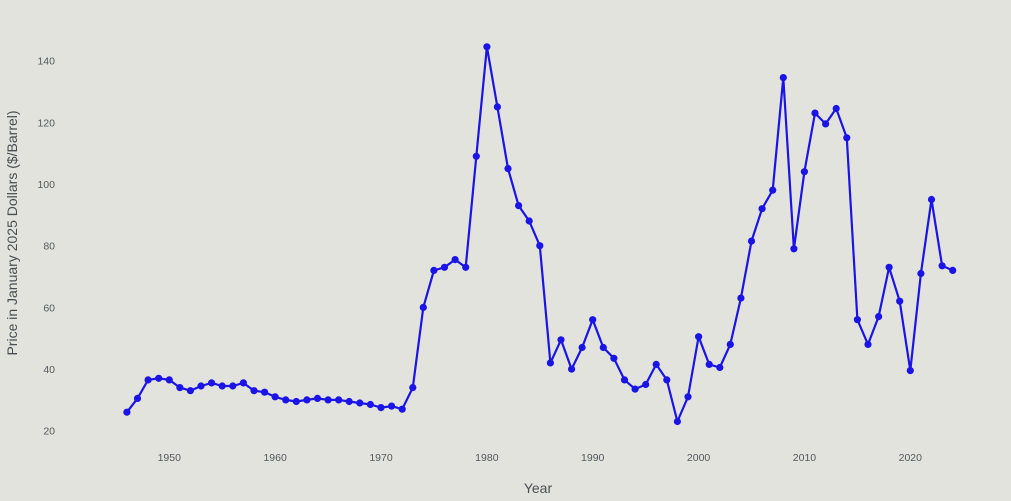 Image resolution: width=1011 pixels, height=501 pixels. What do you see at coordinates (699, 458) in the screenshot?
I see `x-tick-label: 2000` at bounding box center [699, 458].